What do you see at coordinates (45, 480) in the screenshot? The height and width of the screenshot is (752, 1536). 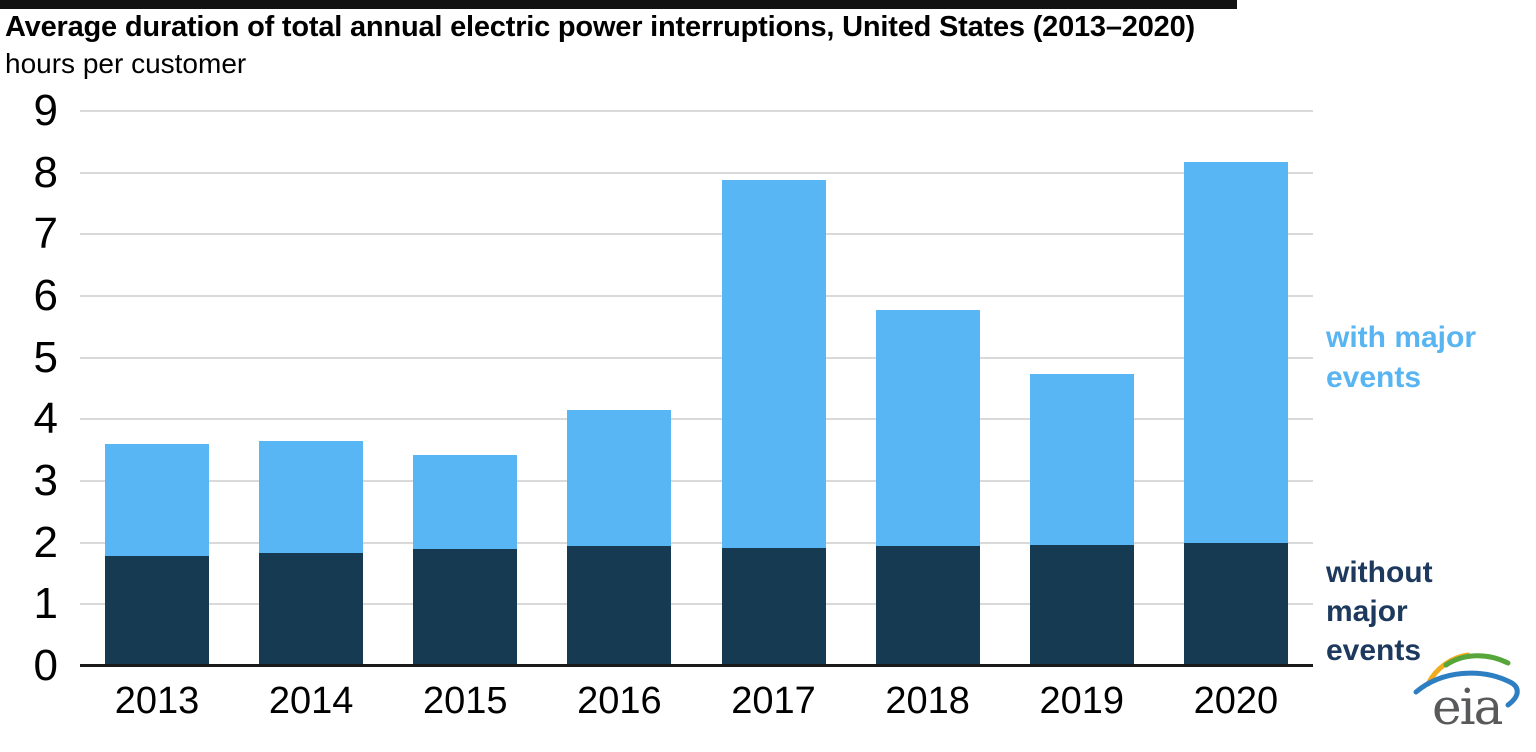 I see `y-axis-tick-label: 3` at bounding box center [45, 480].